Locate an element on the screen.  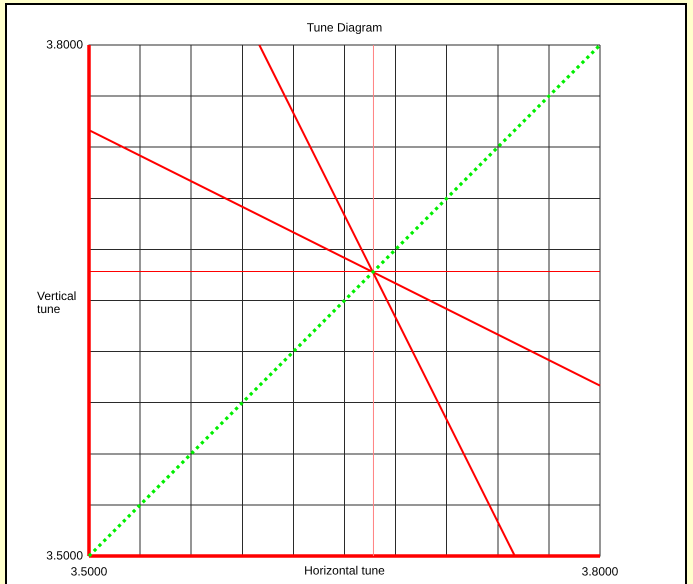
chart-title: Tune Diagram is located at coordinates (344, 27).